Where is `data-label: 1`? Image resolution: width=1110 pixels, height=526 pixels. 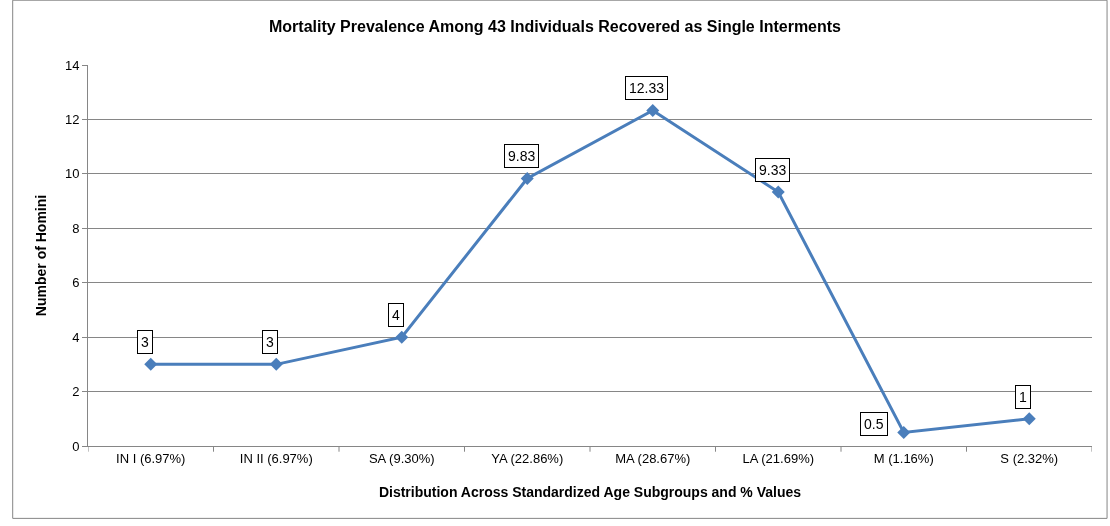
data-label: 1 is located at coordinates (1023, 397).